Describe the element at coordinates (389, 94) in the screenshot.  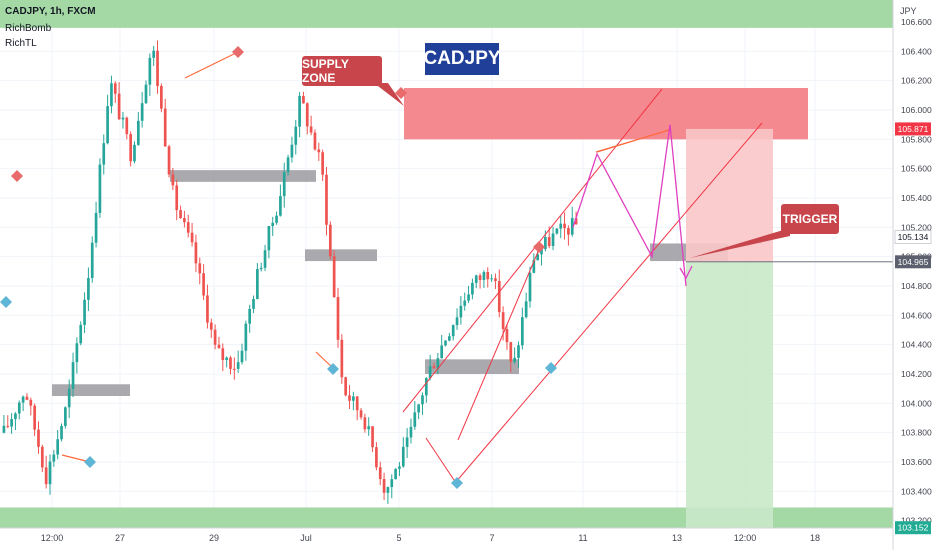
I see `supply-callout-pointer` at that location.